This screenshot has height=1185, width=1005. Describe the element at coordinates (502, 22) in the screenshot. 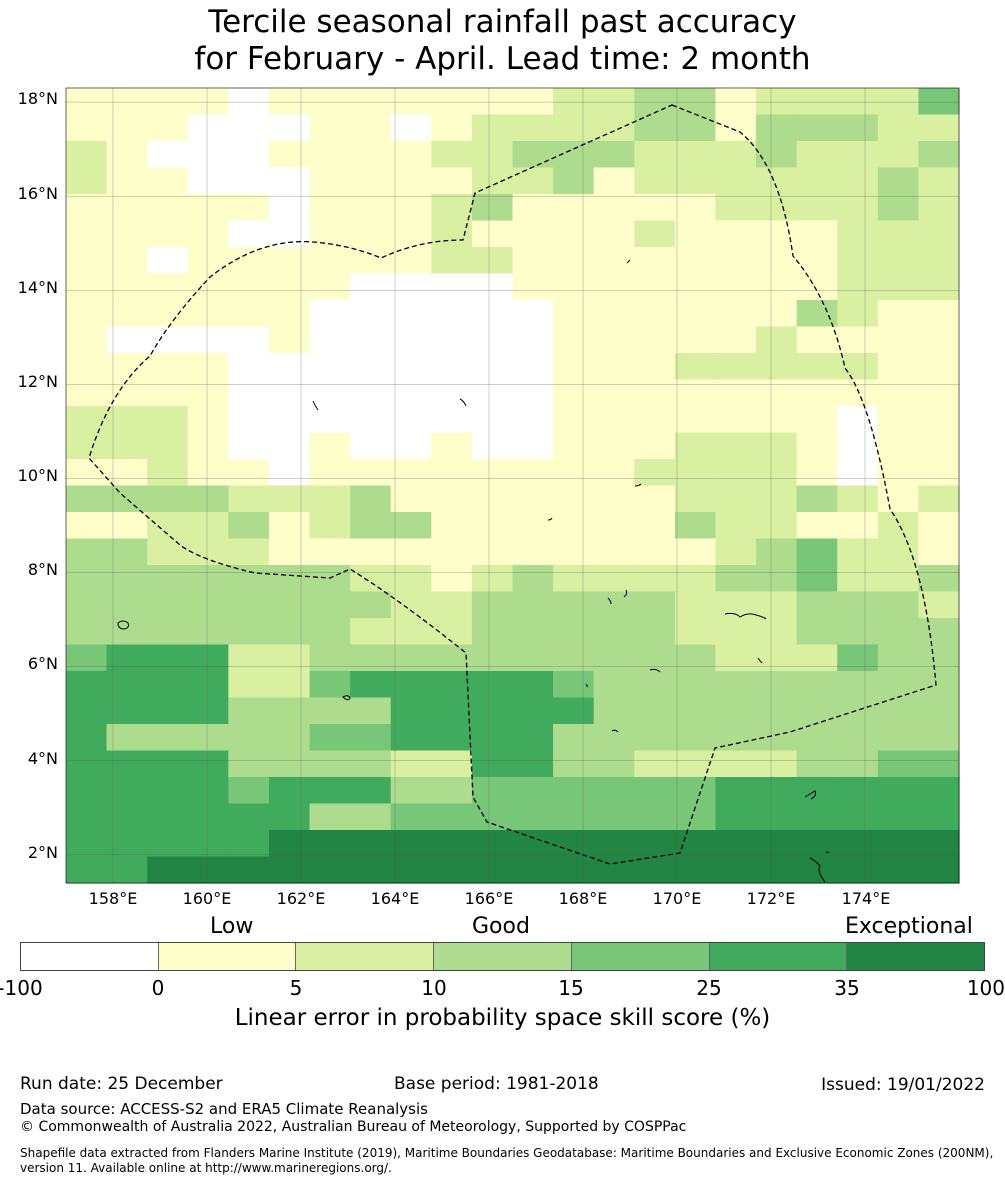

I see `map-title-line1: Tercile seasonal rainfall past accuracy` at that location.